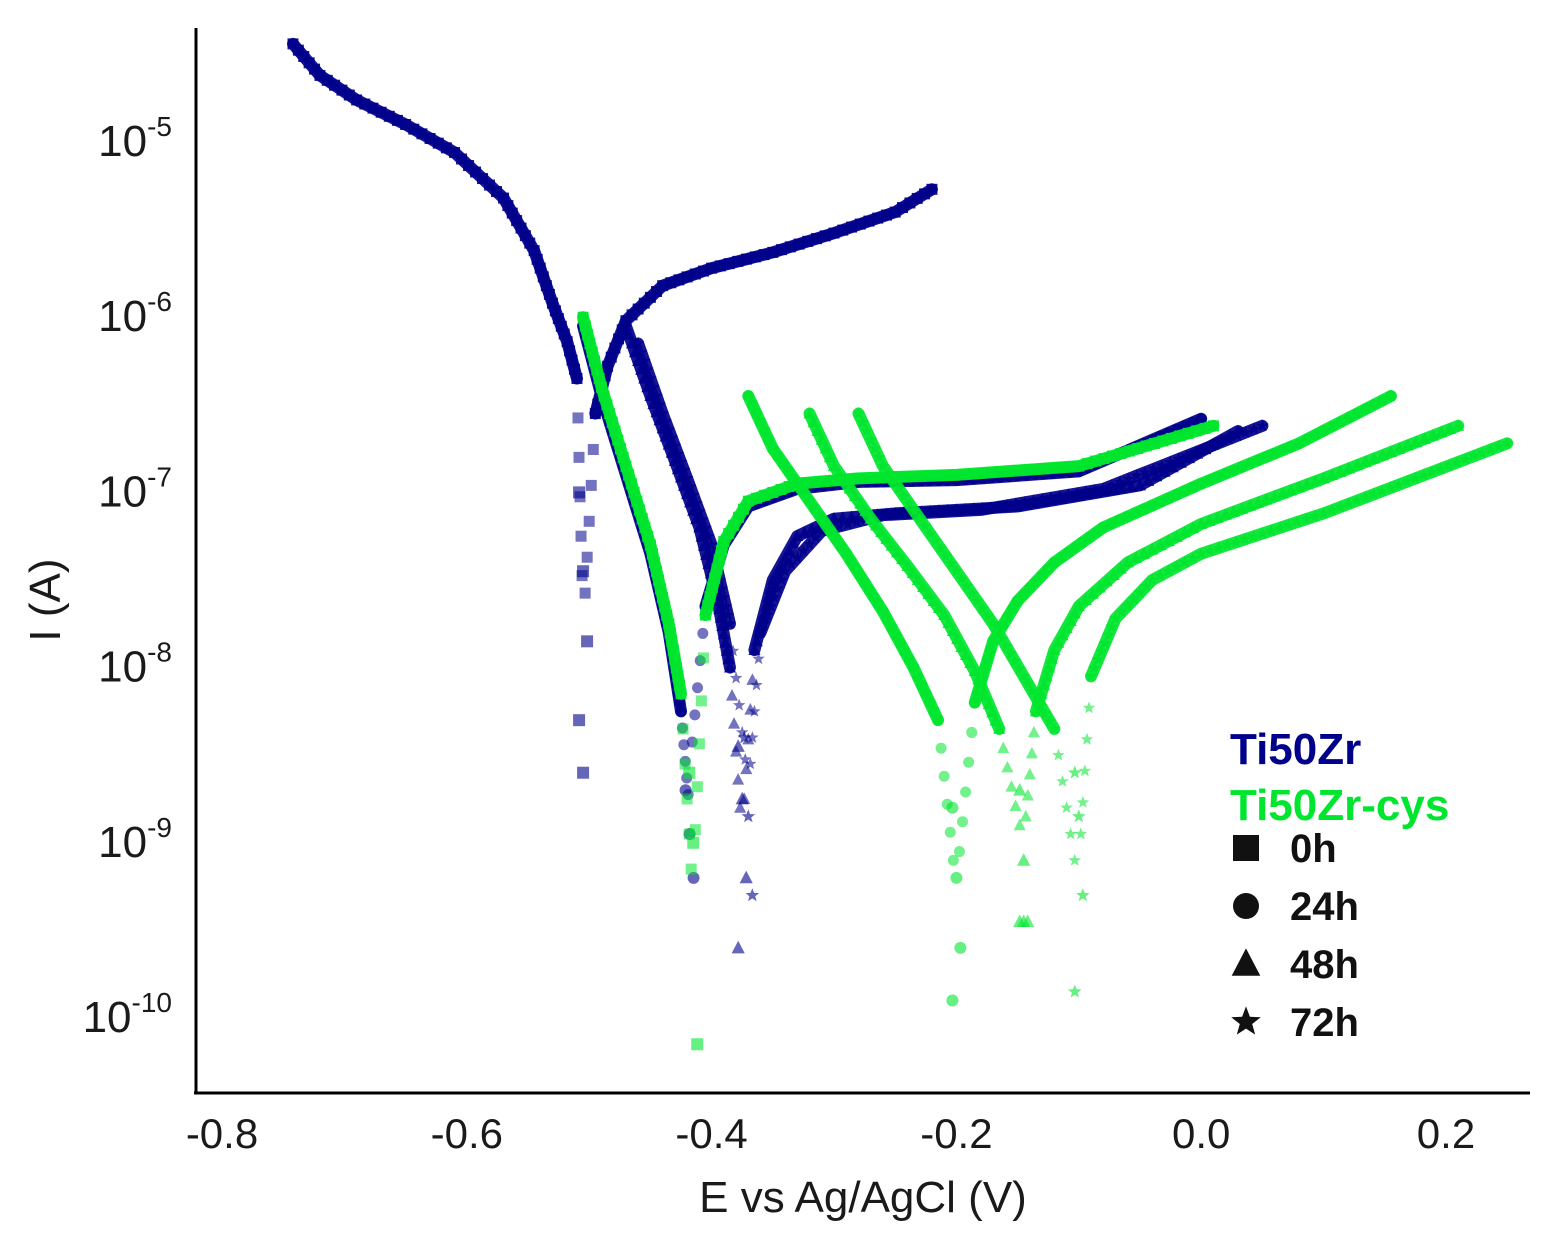  What do you see at coordinates (830, 1133) in the screenshot?
I see `x-tick-labels: -0.8 -0.6 -0.4 -0.2 0.0 0.2` at bounding box center [830, 1133].